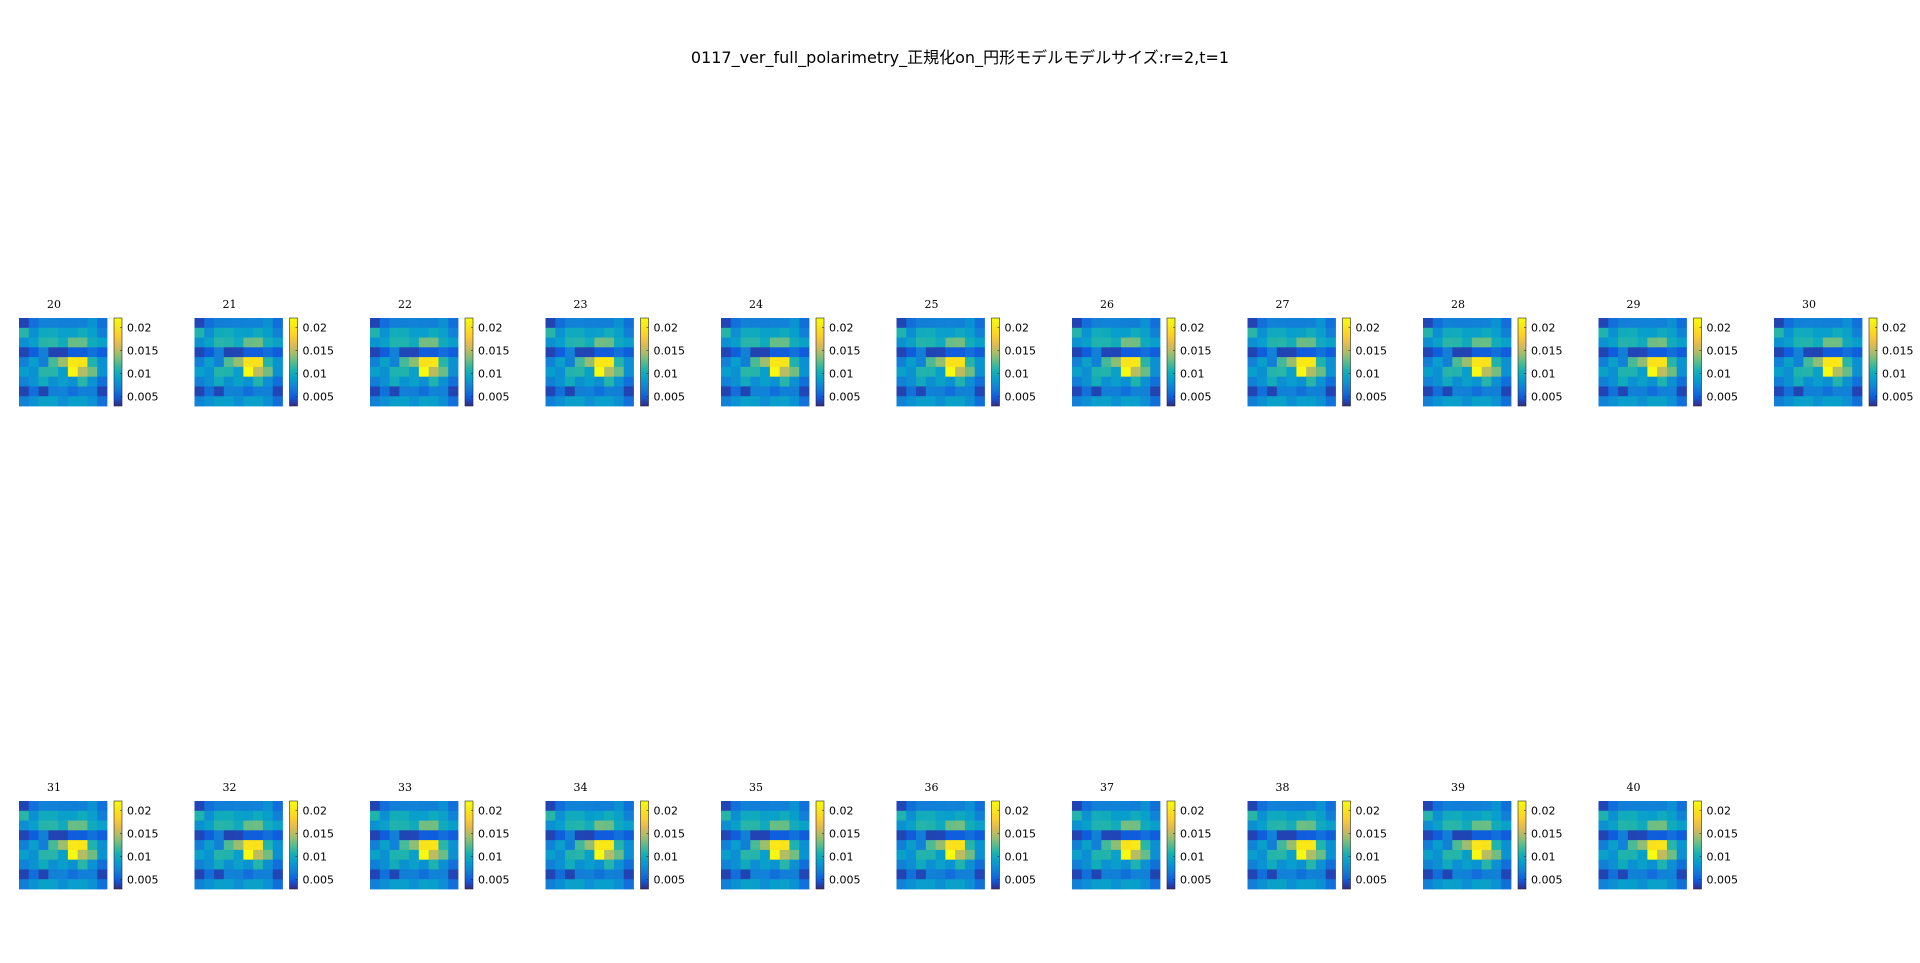 This screenshot has height=963, width=1920. I want to click on panel-label: 32, so click(230, 787).